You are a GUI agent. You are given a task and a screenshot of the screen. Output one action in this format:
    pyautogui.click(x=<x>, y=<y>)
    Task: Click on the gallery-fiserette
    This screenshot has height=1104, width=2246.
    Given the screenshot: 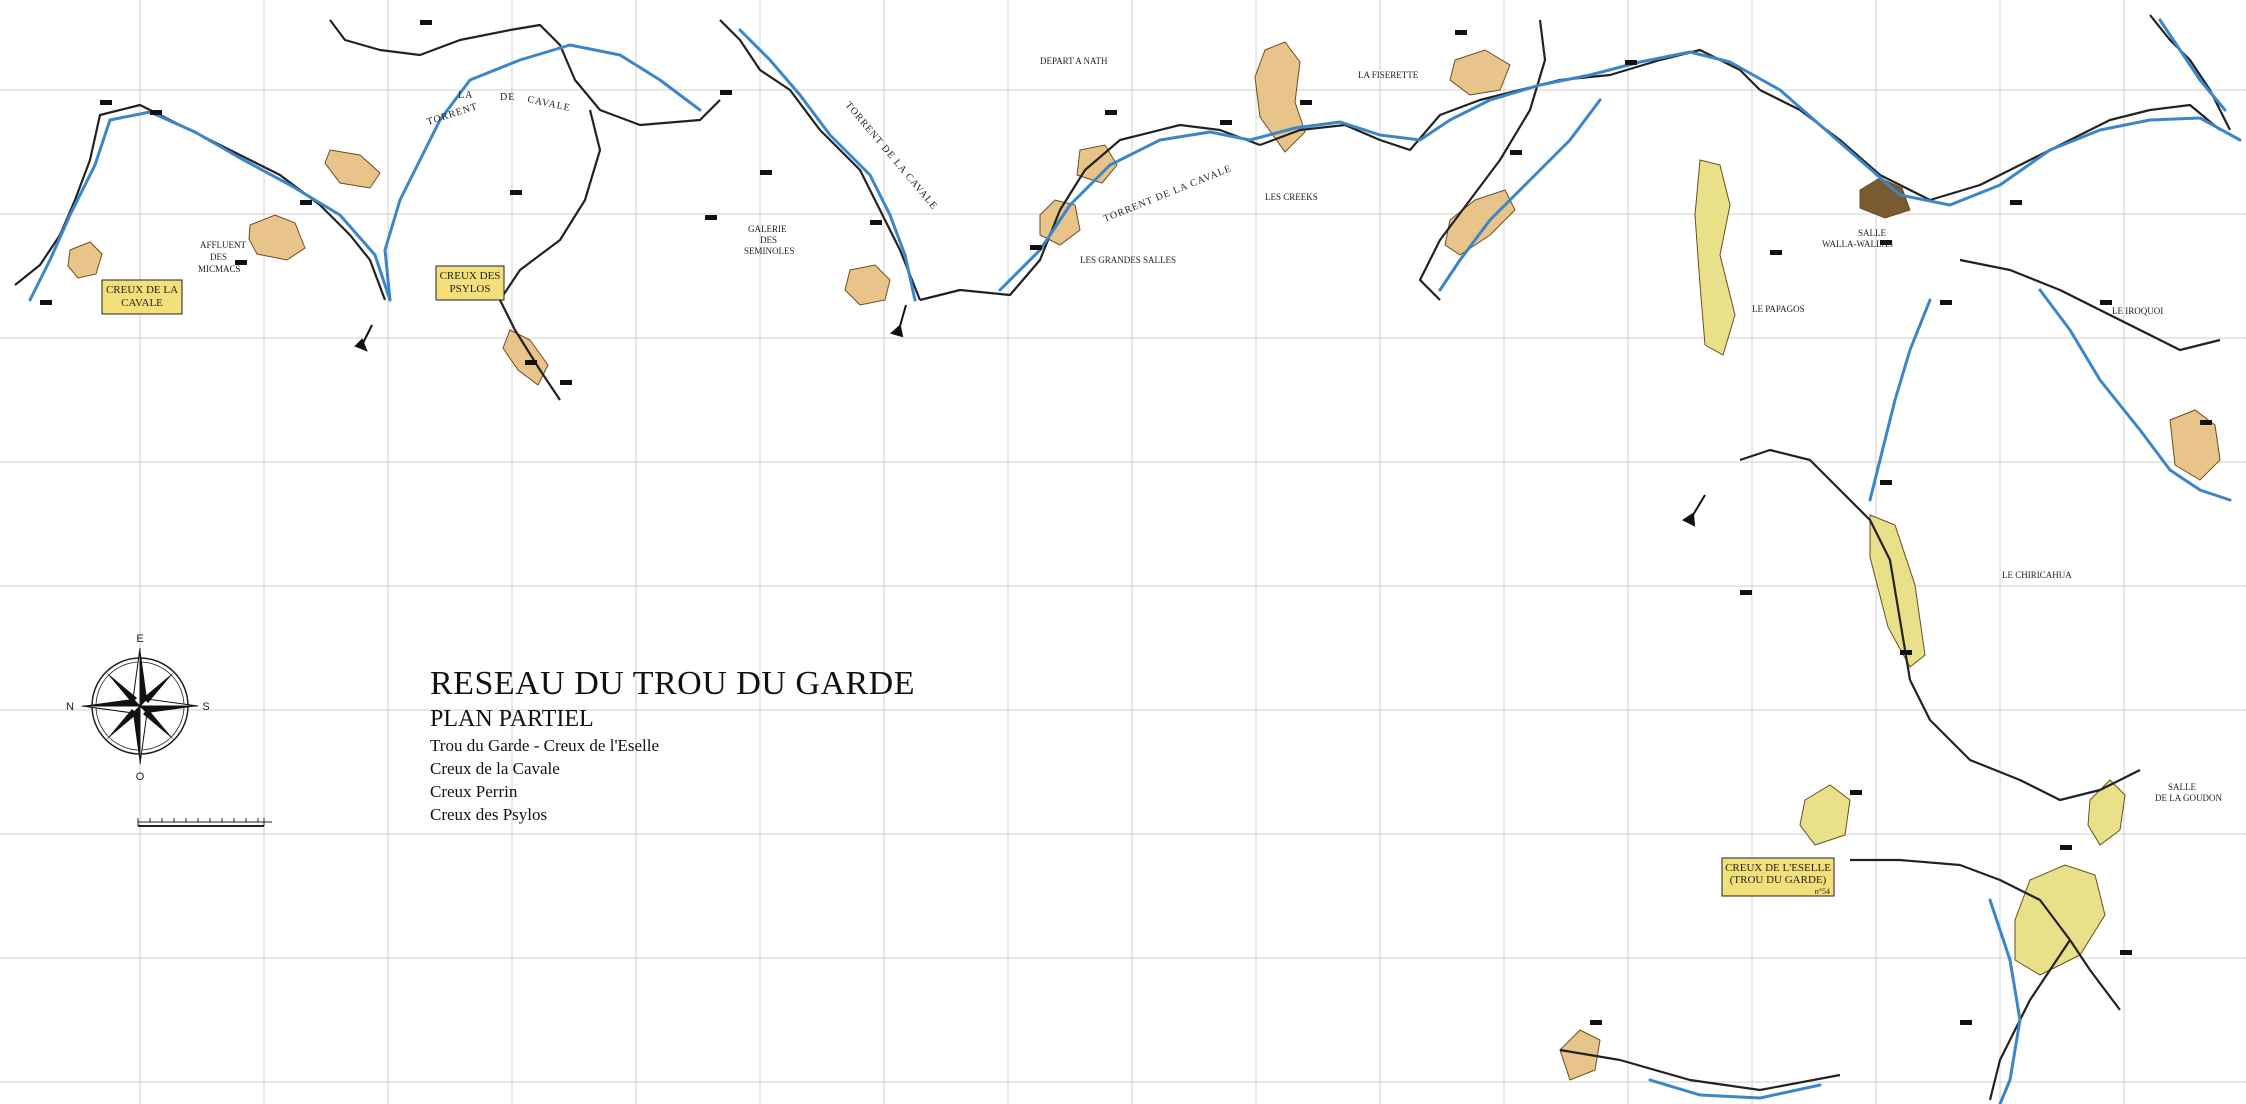 What is the action you would take?
    pyautogui.click(x=1280, y=97)
    